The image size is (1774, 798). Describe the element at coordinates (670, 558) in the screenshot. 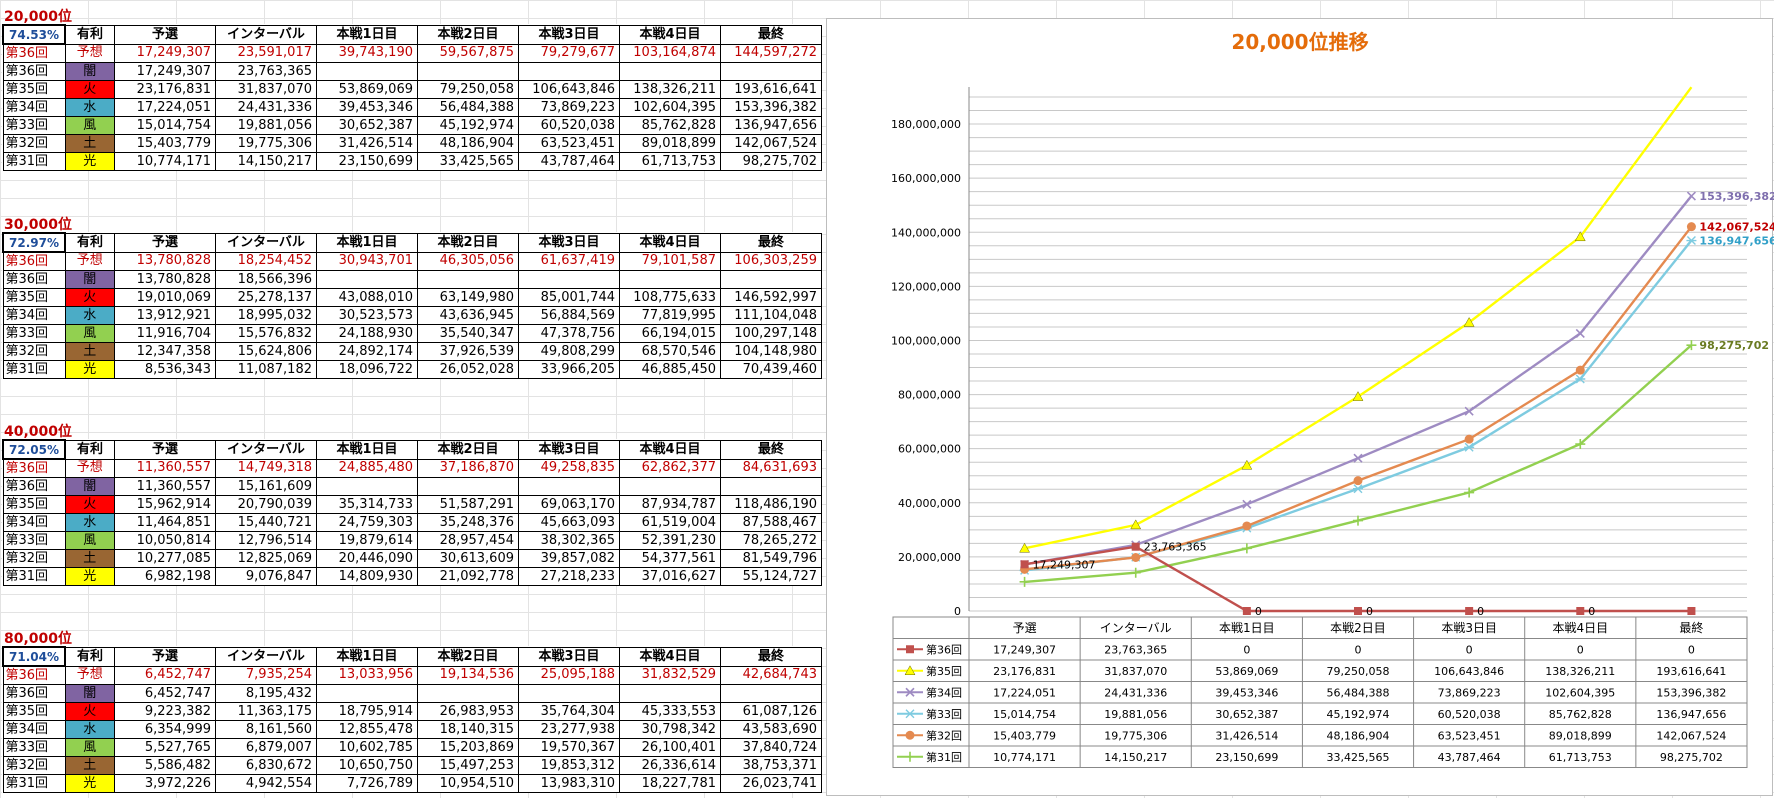

I see `value-cell: 54,377,561` at that location.